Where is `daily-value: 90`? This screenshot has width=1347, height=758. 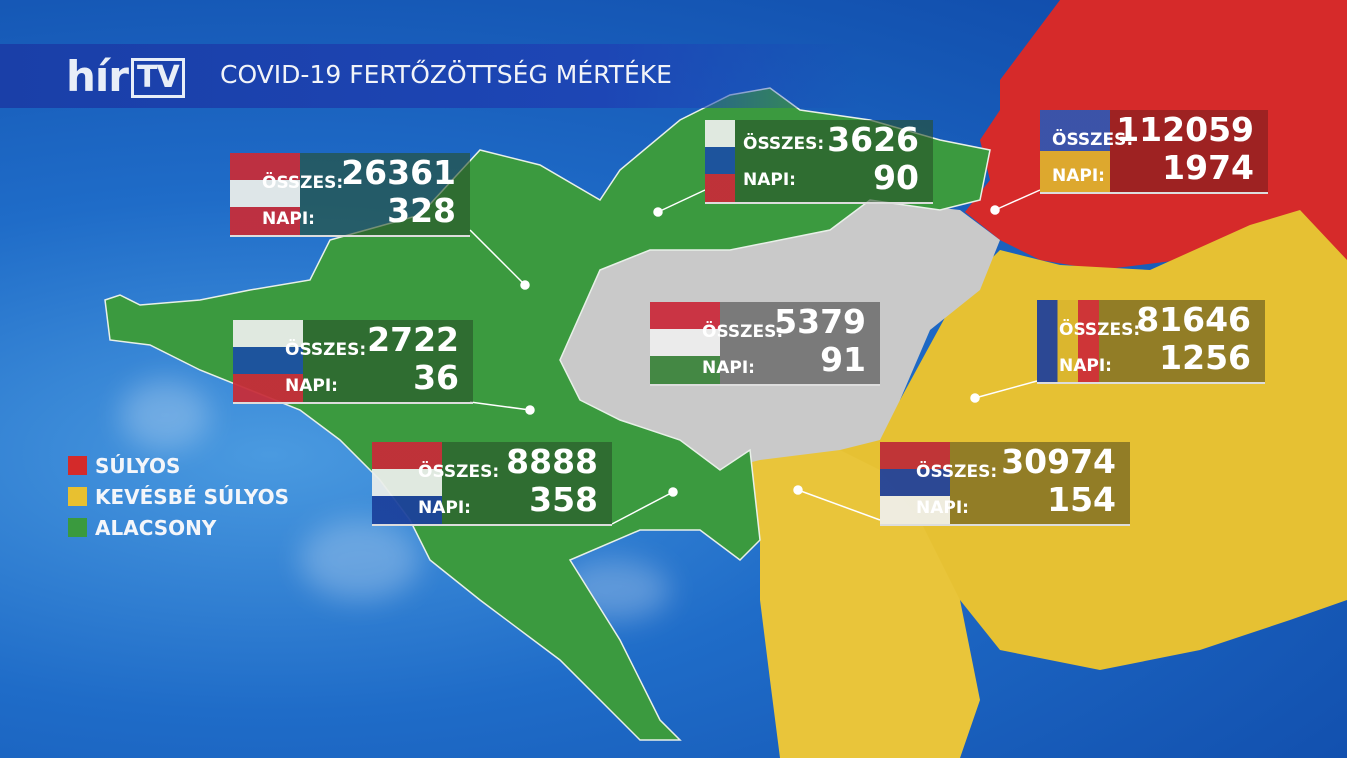 daily-value: 90 is located at coordinates (896, 177).